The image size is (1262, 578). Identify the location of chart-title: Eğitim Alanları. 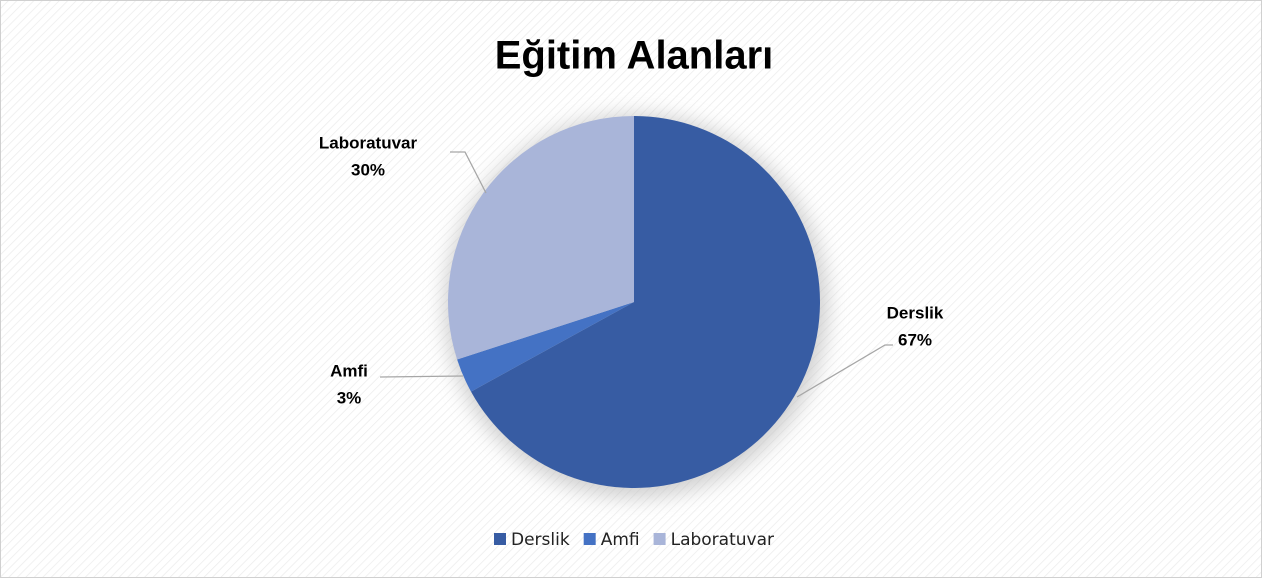
(634, 56).